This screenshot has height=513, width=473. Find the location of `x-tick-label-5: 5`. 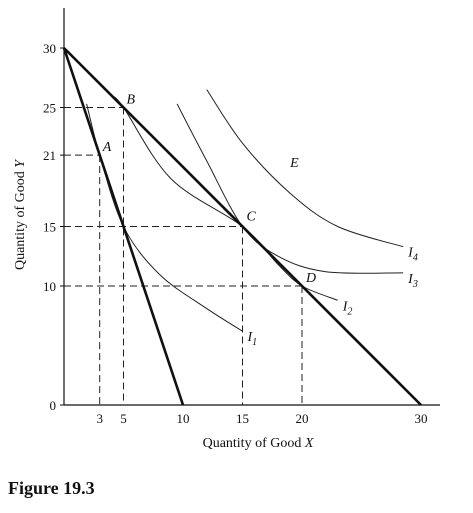

x-tick-label-5: 5 is located at coordinates (123, 418).